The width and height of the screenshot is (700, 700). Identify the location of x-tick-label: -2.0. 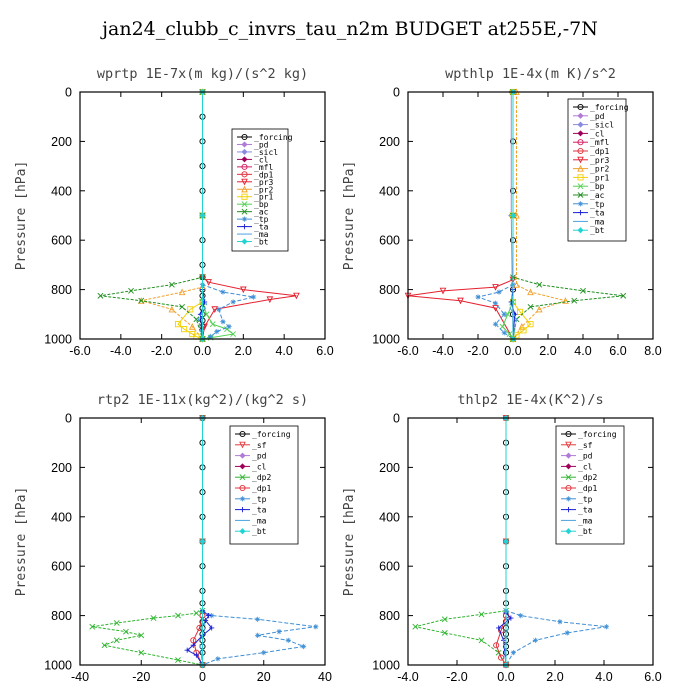
(162, 351).